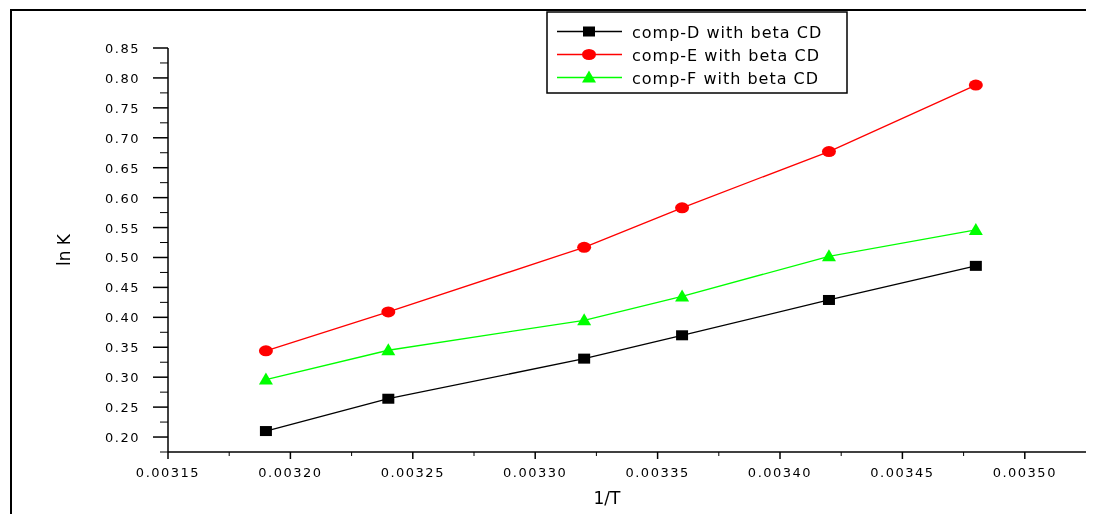 The image size is (1094, 524). I want to click on y-tick-label: 0.30, so click(122, 378).